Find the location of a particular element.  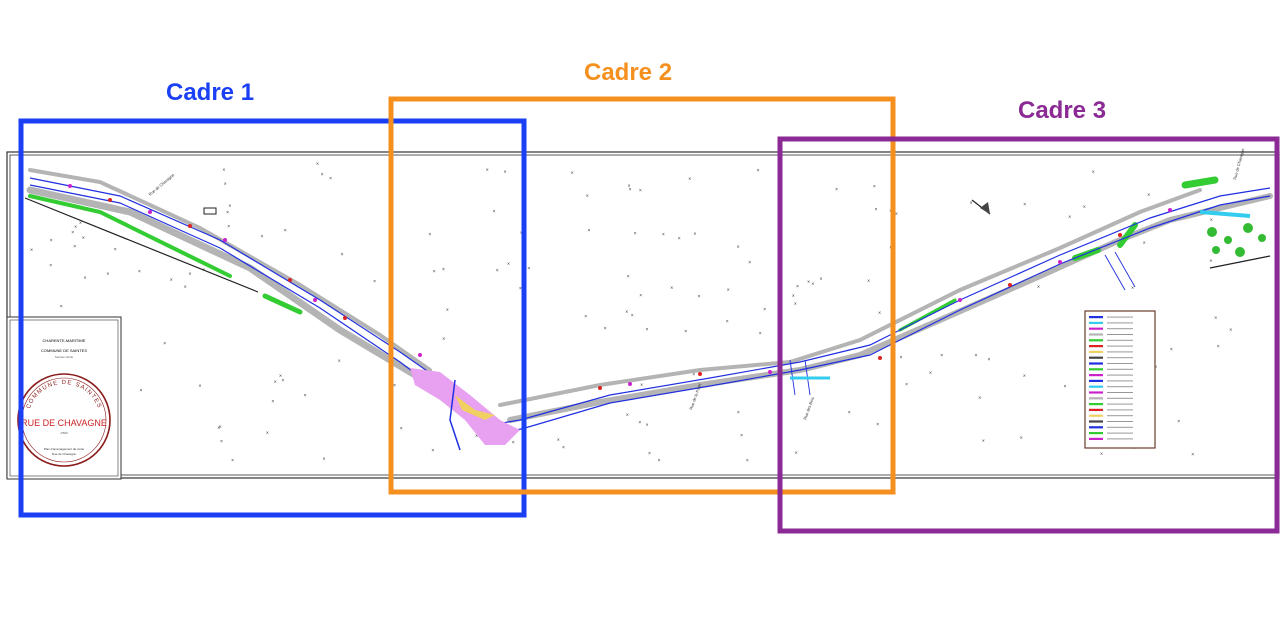

street-label-3: Rue des Bois is located at coordinates (808, 408).